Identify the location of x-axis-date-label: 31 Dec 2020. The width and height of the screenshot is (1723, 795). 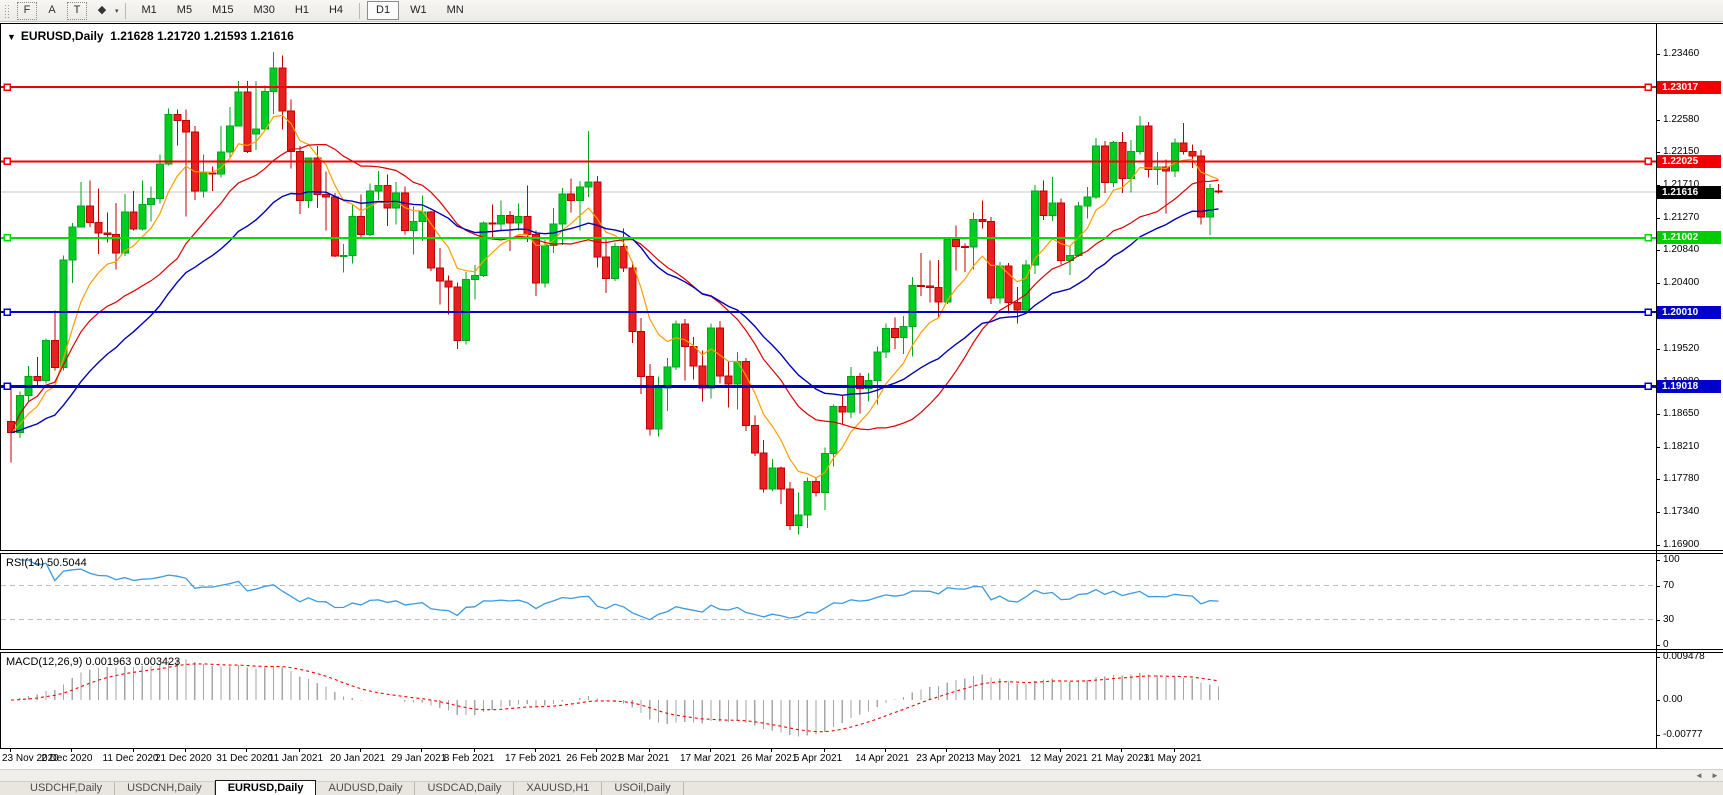
(244, 758).